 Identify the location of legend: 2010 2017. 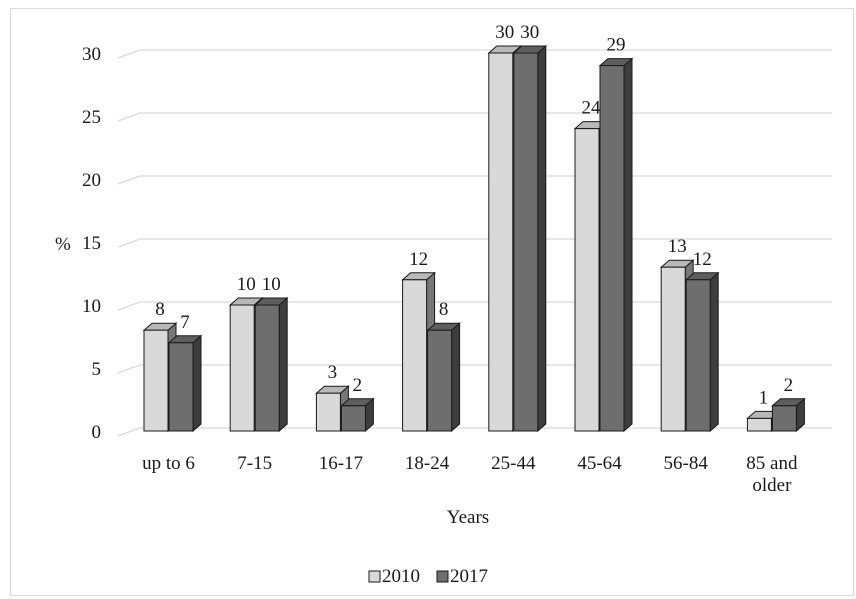
(428, 576).